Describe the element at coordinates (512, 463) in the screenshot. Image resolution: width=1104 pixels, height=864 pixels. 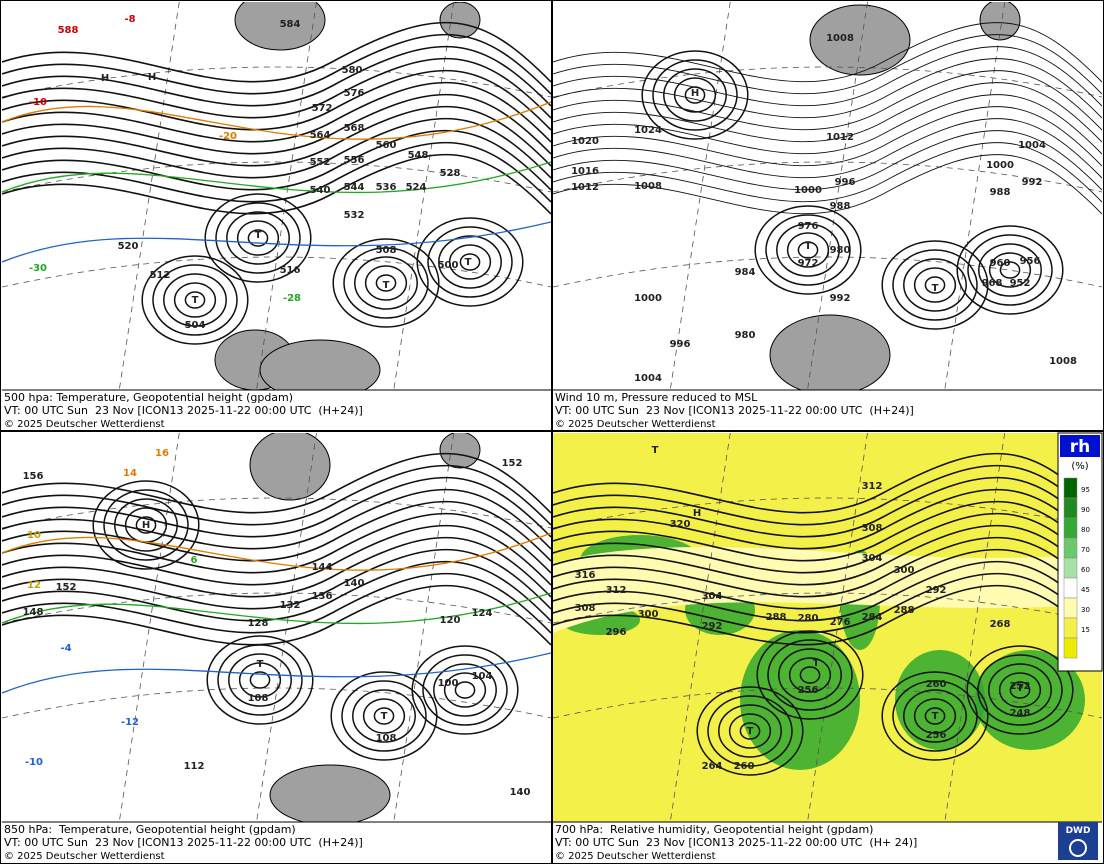
I see `contour-label: 152` at that location.